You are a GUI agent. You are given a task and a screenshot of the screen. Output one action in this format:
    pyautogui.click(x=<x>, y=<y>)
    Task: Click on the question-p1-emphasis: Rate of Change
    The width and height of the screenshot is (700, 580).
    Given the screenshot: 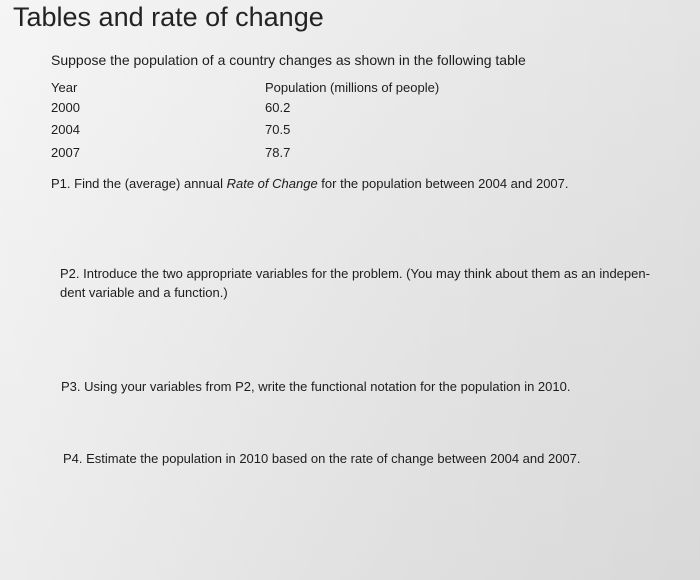 What is the action you would take?
    pyautogui.click(x=272, y=183)
    